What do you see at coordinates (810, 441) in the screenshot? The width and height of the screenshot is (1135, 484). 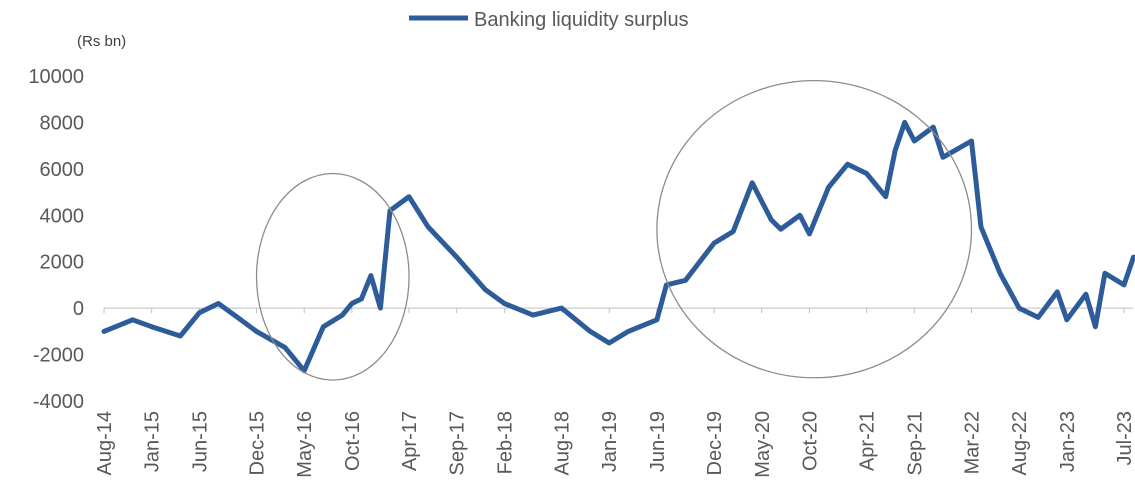 I see `x-tick-label: Oct-20` at bounding box center [810, 441].